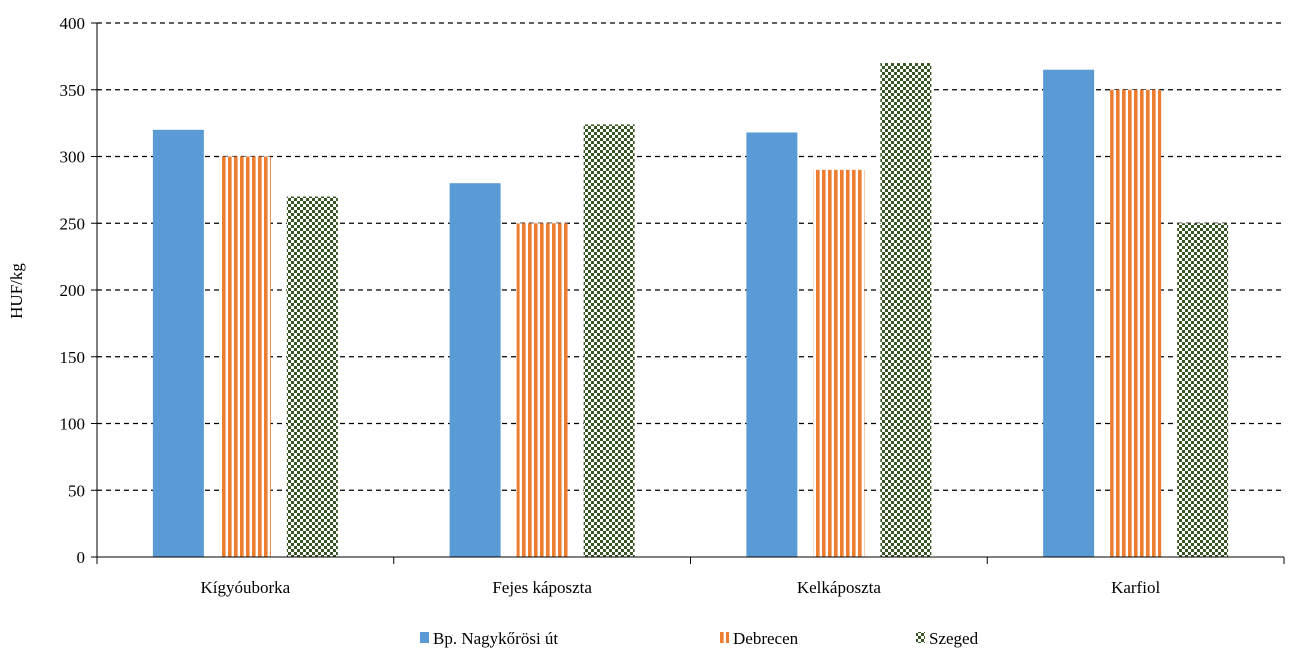  What do you see at coordinates (73, 223) in the screenshot?
I see `y-tick-label: 250` at bounding box center [73, 223].